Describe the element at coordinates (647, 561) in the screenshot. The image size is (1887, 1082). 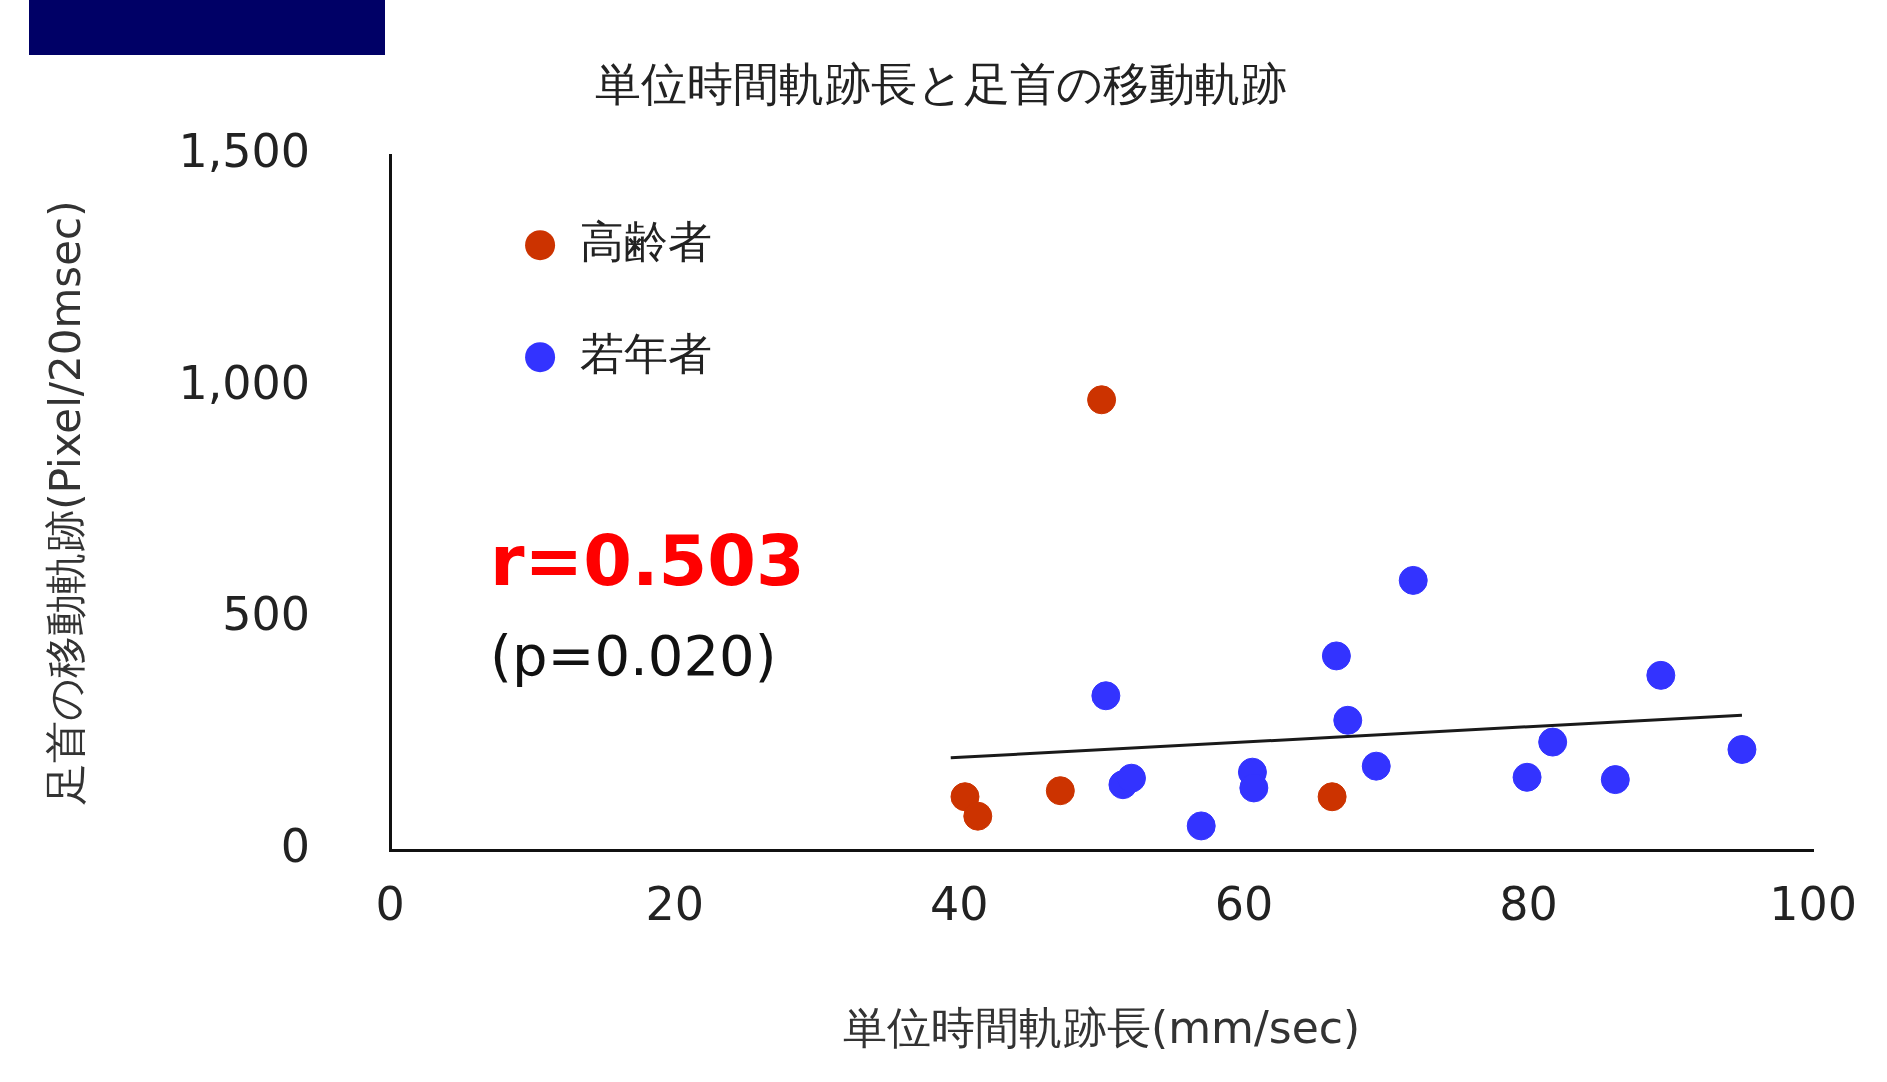
I see `annotation: r=0.503` at that location.